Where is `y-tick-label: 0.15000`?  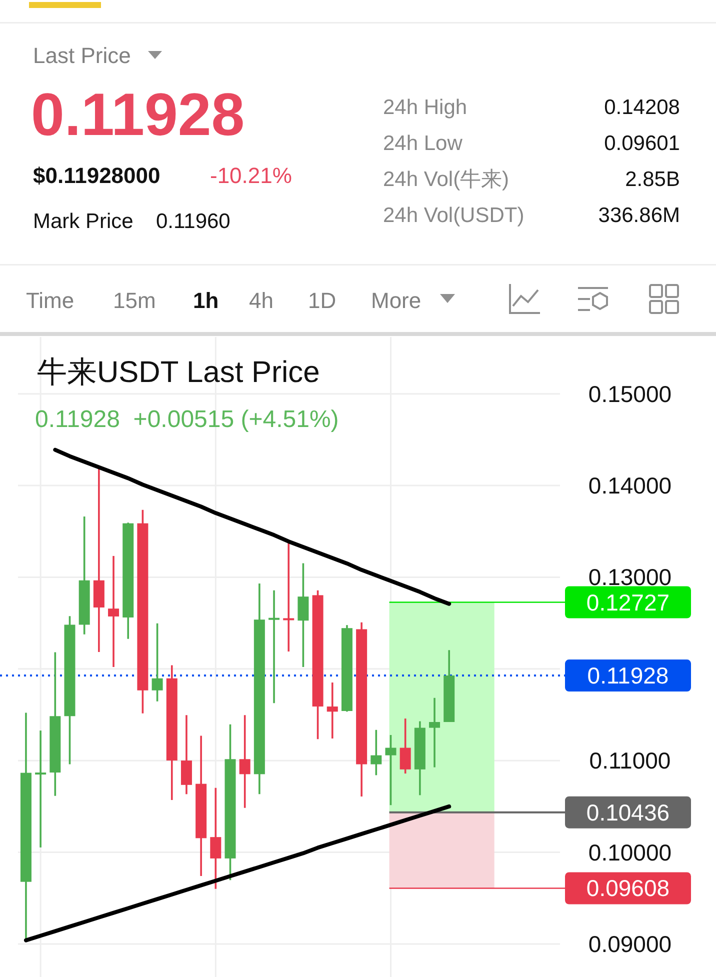
y-tick-label: 0.15000 is located at coordinates (630, 393).